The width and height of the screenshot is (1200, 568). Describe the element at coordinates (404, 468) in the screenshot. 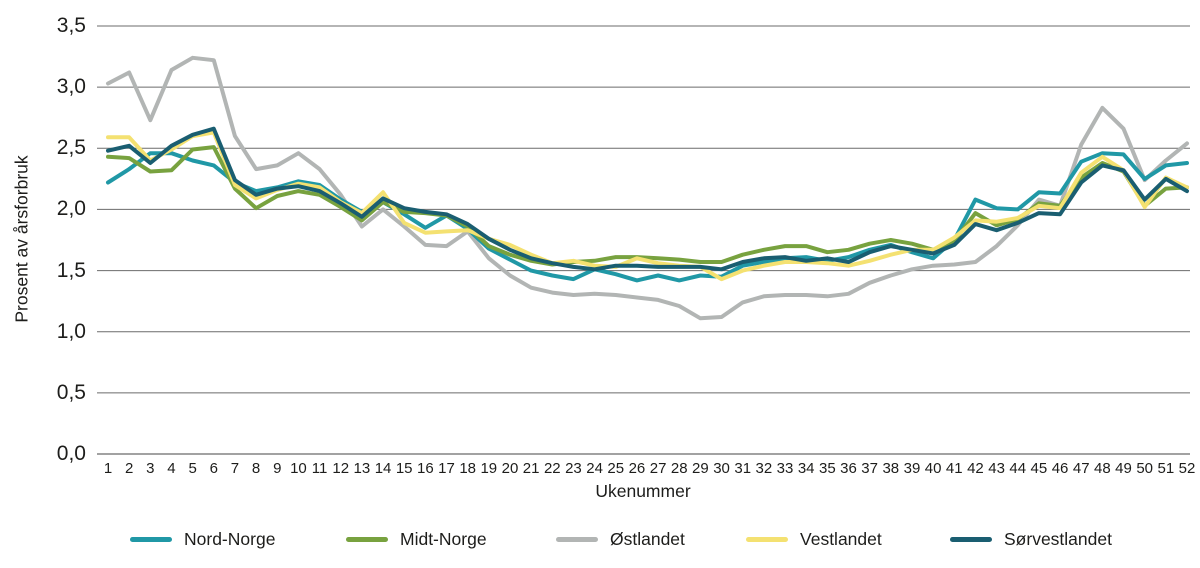

I see `x-tick-label: 15` at that location.